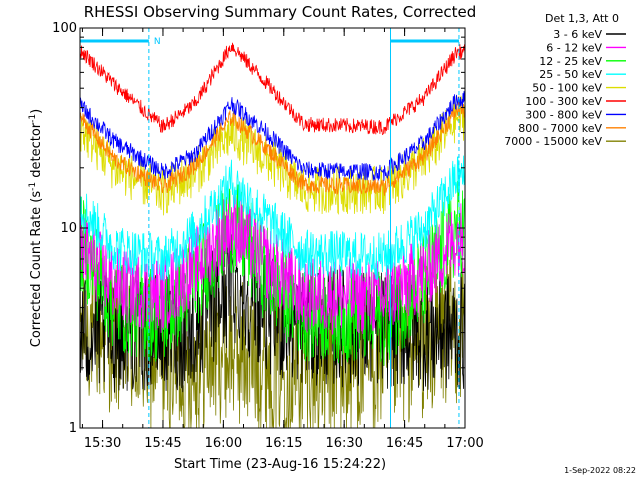 This screenshot has width=640, height=484. Describe the element at coordinates (404, 443) in the screenshot. I see `x-tick-label: 16:45` at that location.